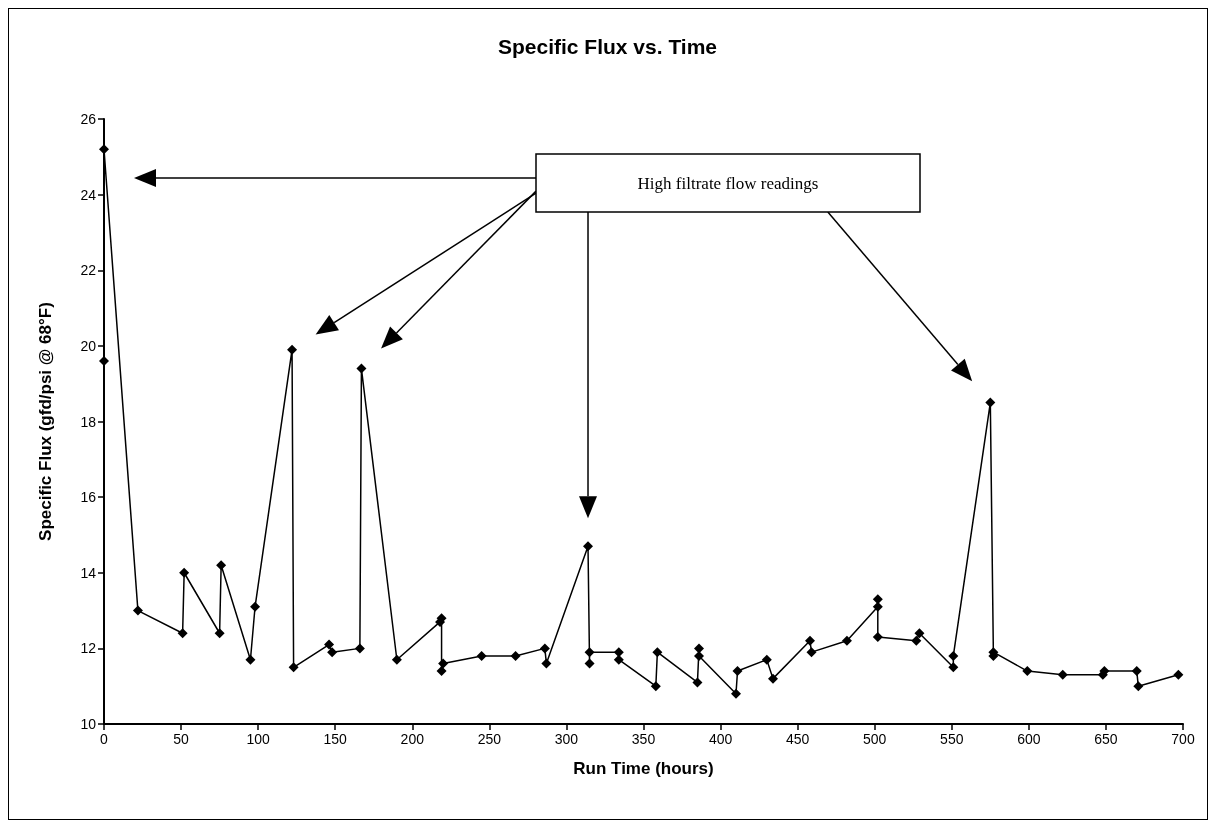 This screenshot has height=828, width=1216. I want to click on x-tick-label: 100, so click(258, 739).